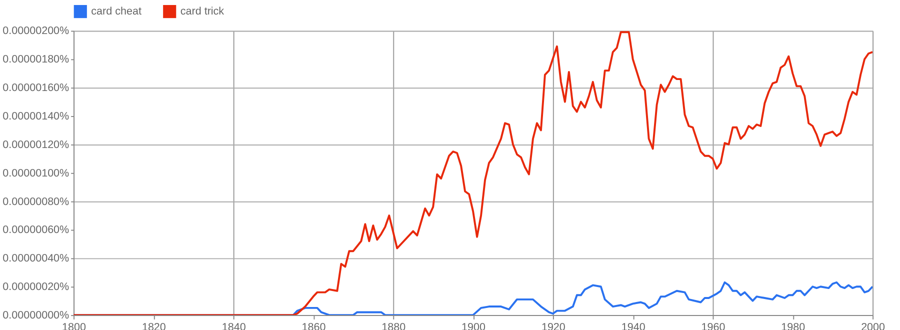 This screenshot has height=330, width=900. Describe the element at coordinates (154, 325) in the screenshot. I see `x-tick-label: 1820` at that location.